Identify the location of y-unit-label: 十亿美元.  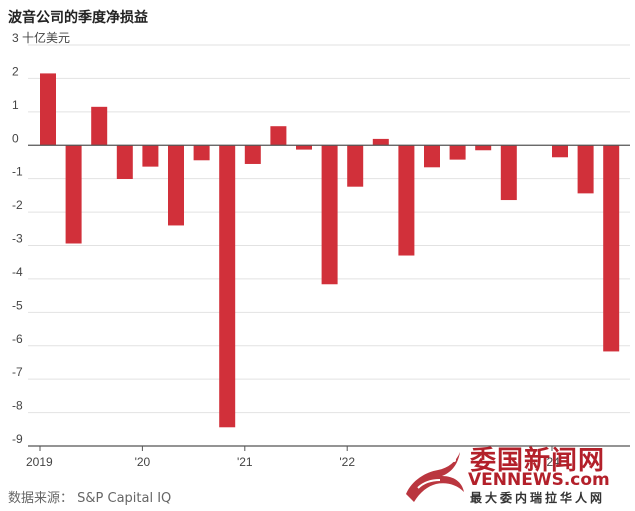
(46, 37).